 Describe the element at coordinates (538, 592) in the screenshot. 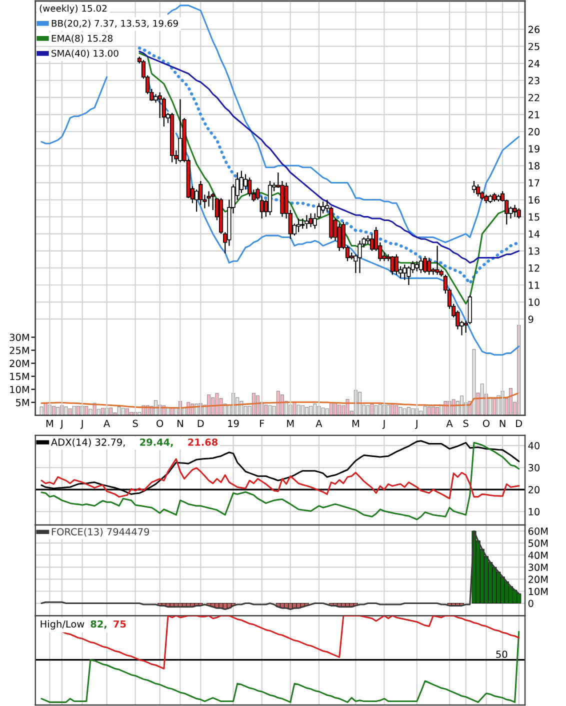

I see `y-tick-label: 10M` at that location.